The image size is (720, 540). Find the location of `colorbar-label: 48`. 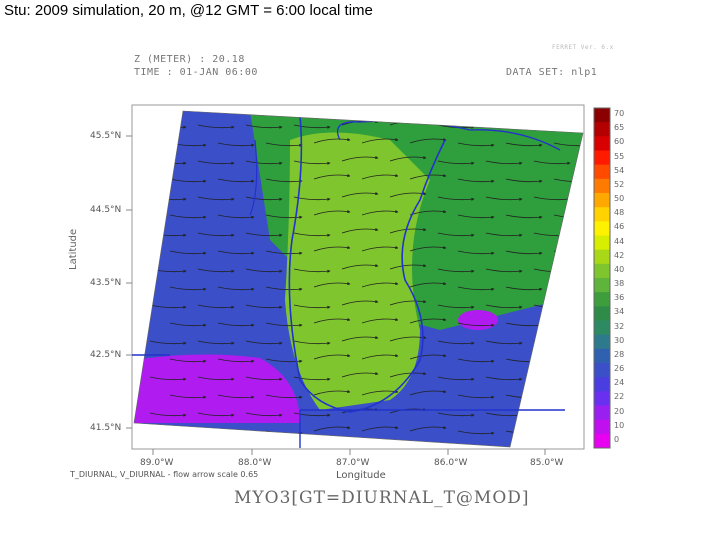

colorbar-label: 48 is located at coordinates (619, 213).